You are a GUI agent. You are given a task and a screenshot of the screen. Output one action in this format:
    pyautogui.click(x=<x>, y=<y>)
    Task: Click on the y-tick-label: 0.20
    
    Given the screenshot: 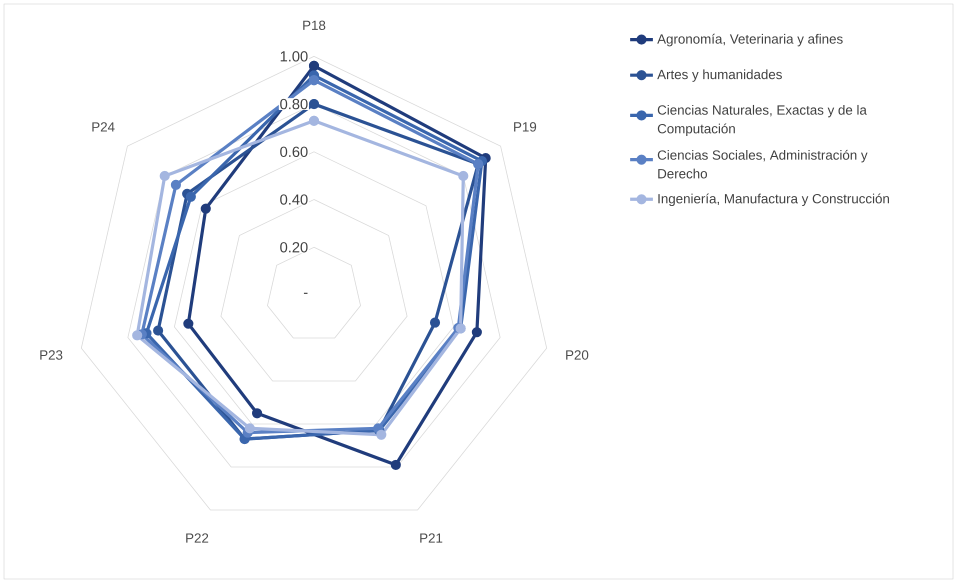 What is the action you would take?
    pyautogui.click(x=294, y=247)
    